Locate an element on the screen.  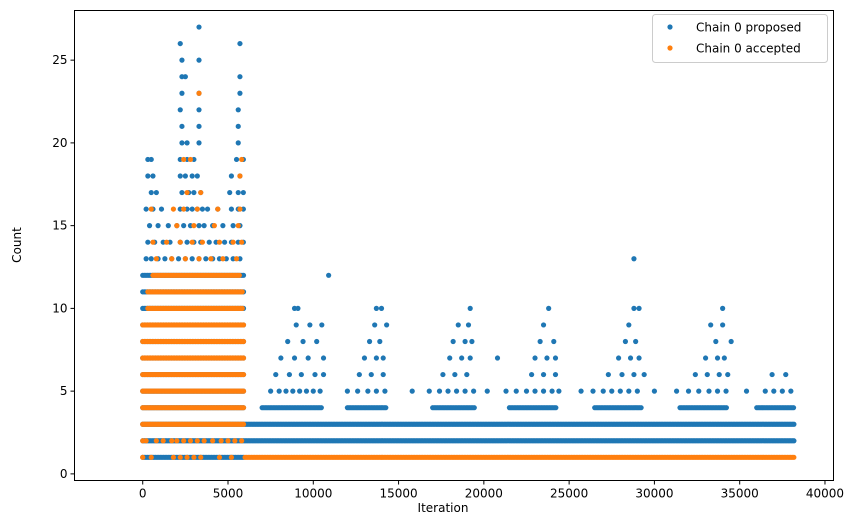
x-tick-label: 30000 is located at coordinates (654, 494).